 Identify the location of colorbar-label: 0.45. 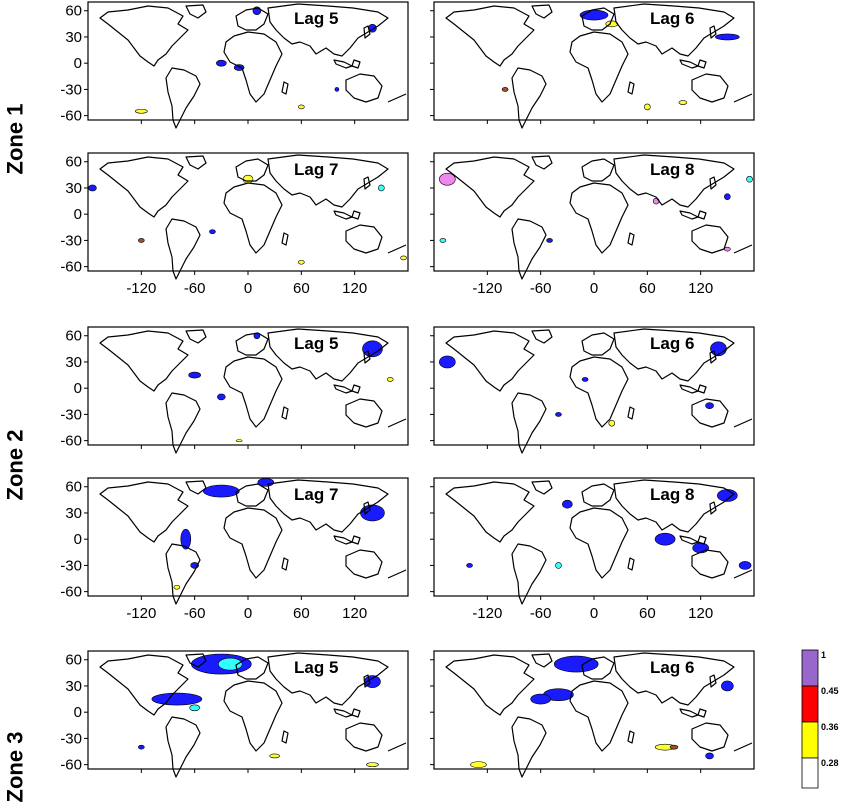
(830, 691).